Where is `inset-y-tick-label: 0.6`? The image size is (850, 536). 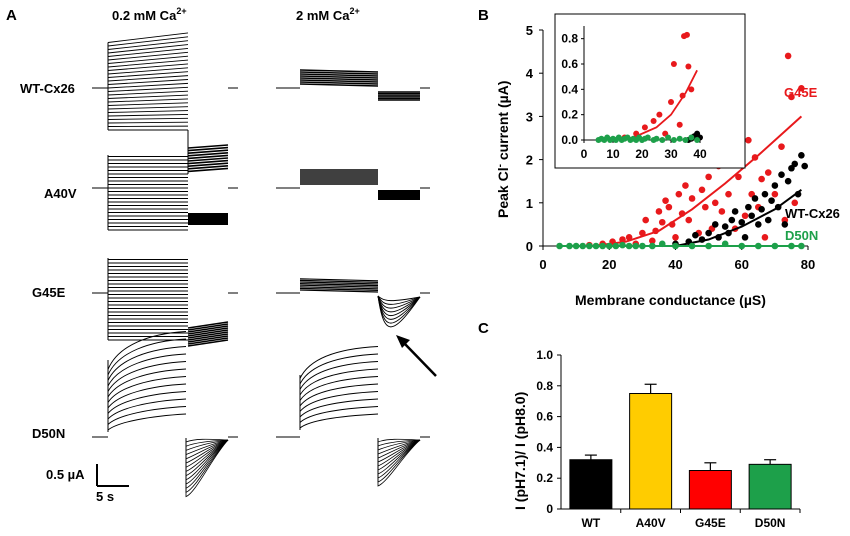 inset-y-tick-label: 0.6 is located at coordinates (569, 64).